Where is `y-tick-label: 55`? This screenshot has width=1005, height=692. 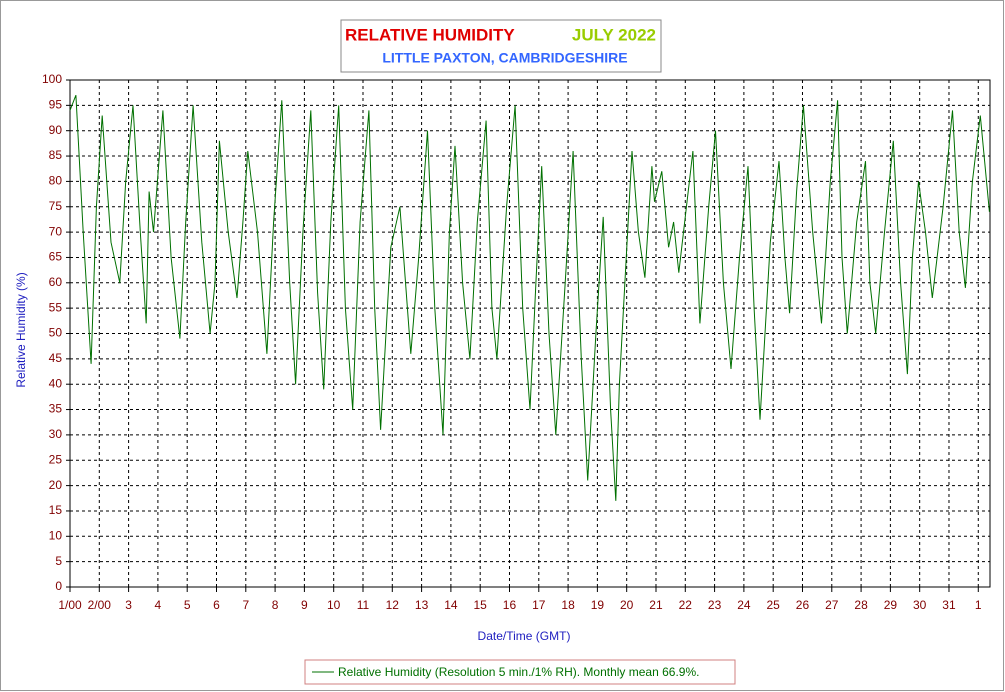 y-tick-label: 55 is located at coordinates (56, 307).